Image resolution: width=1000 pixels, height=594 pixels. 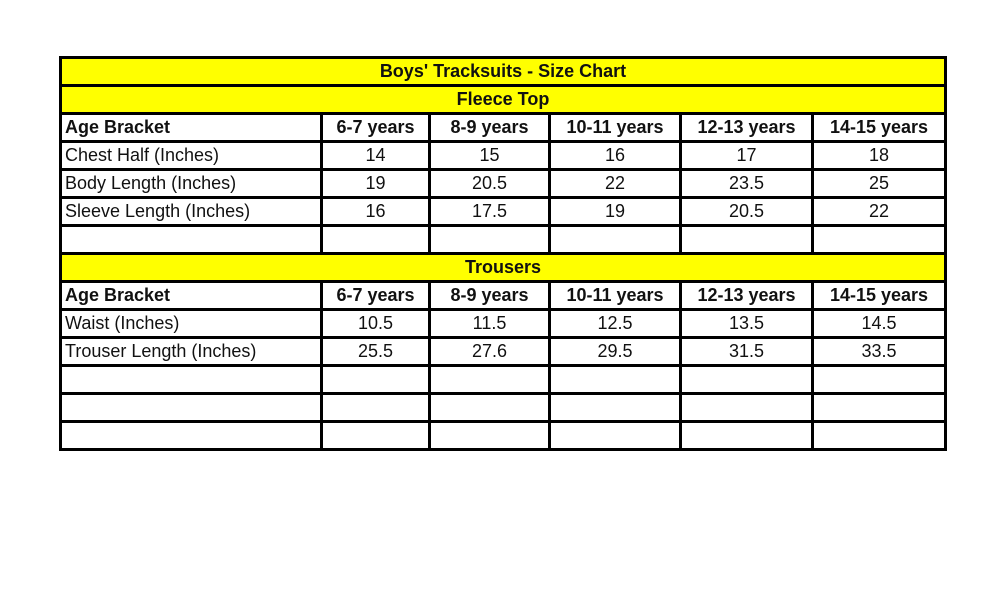 I want to click on size-value: 13.5, so click(x=746, y=323).